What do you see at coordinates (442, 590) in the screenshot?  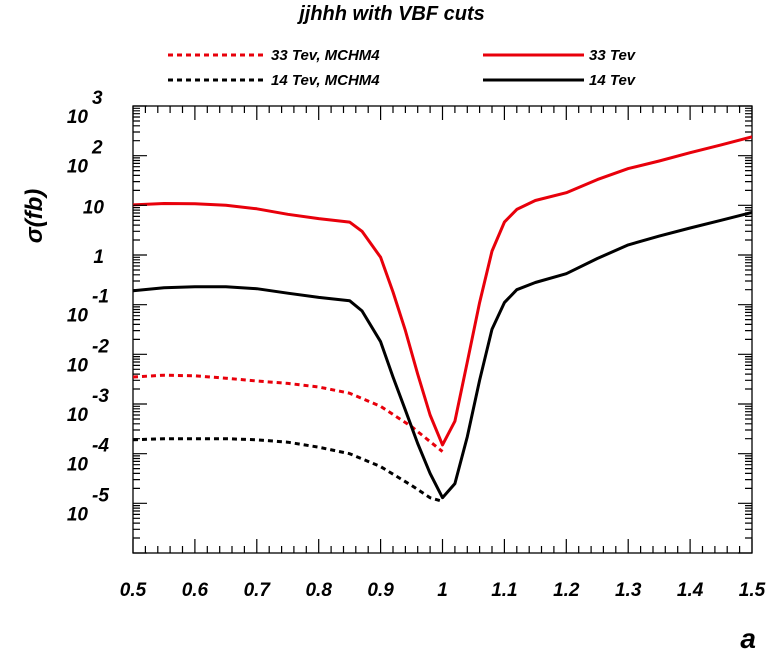 I see `x-tick-label: 1` at bounding box center [442, 590].